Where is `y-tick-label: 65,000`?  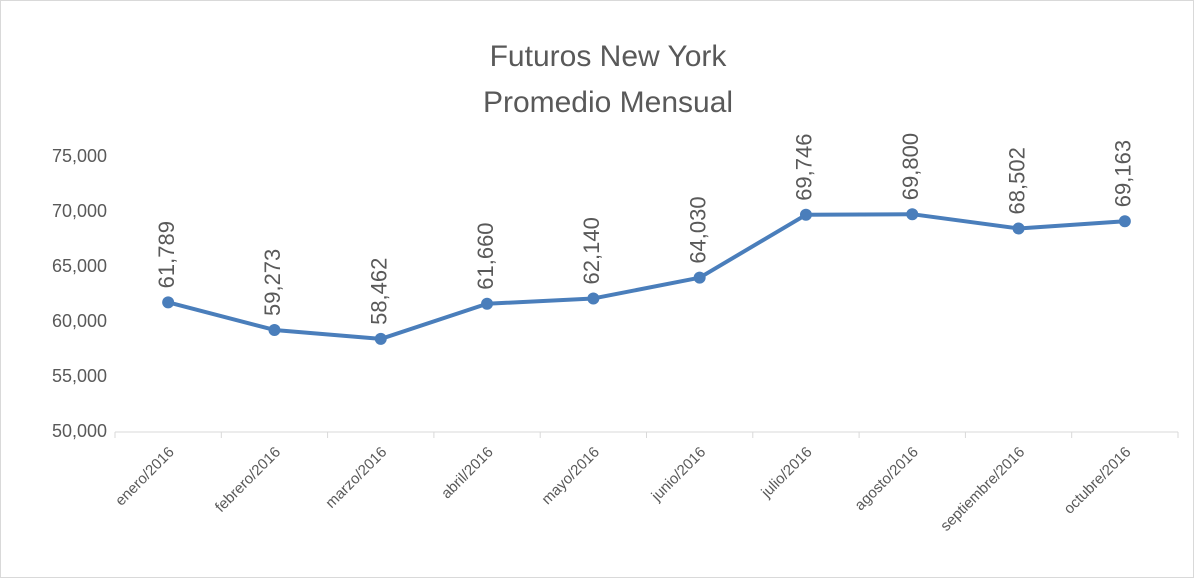 y-tick-label: 65,000 is located at coordinates (79, 266).